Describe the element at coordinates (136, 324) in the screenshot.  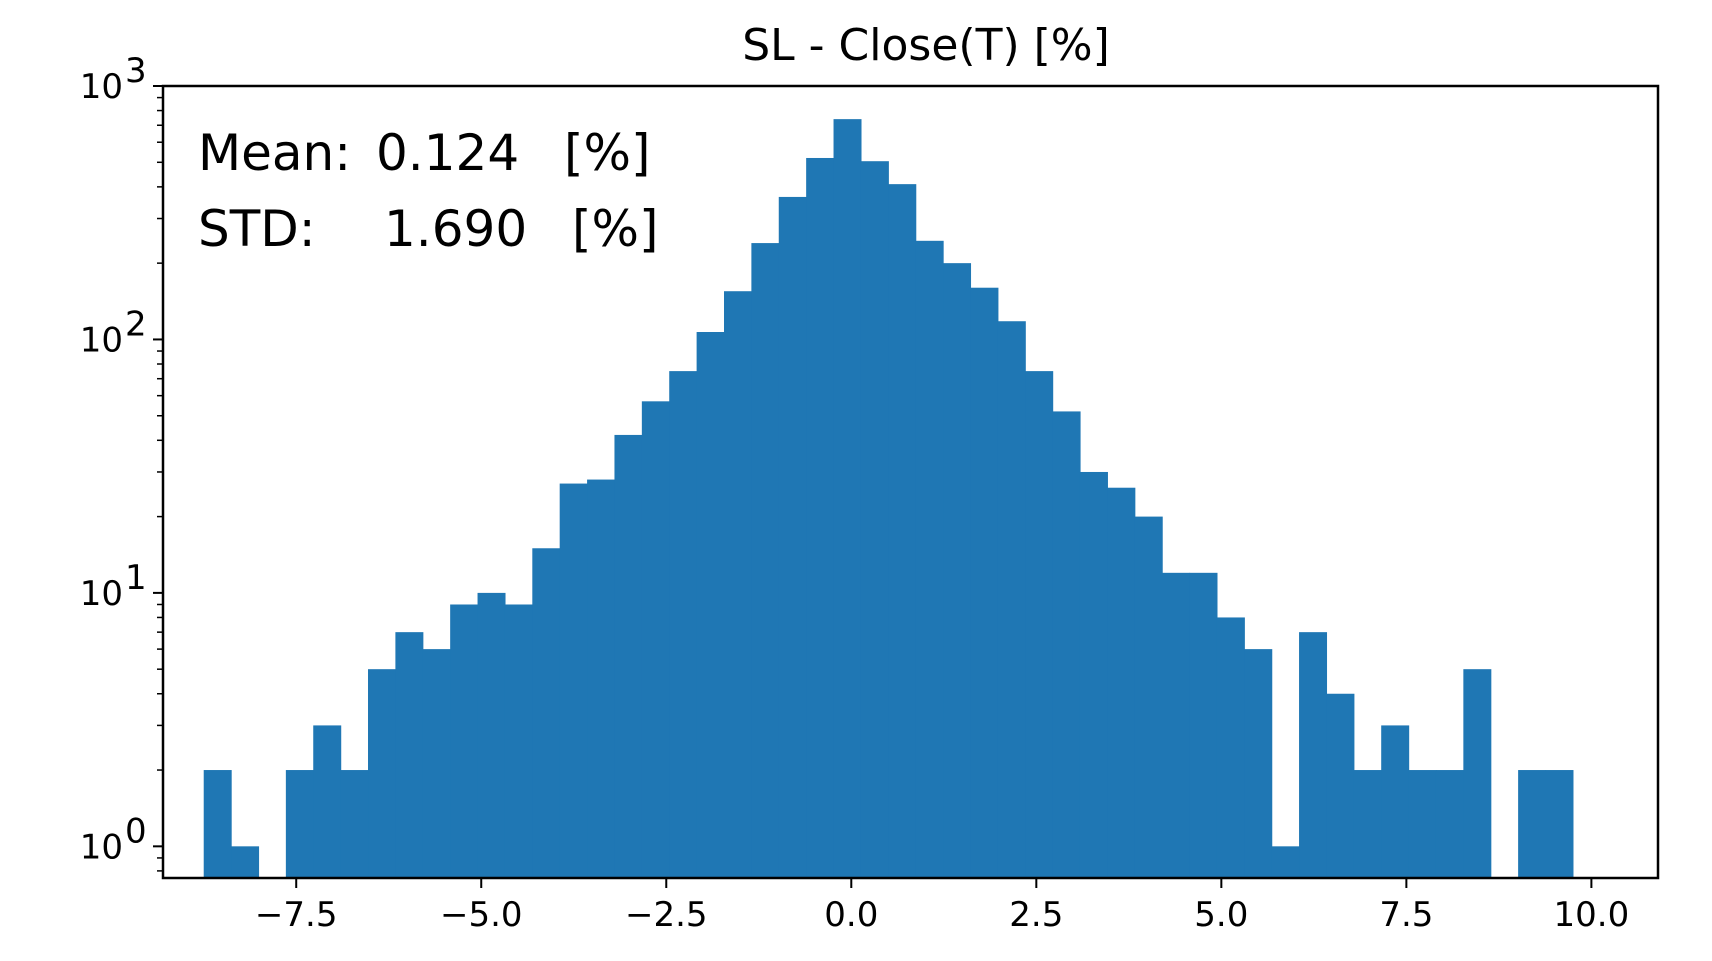
I see `y-tick-exponent: 2` at that location.